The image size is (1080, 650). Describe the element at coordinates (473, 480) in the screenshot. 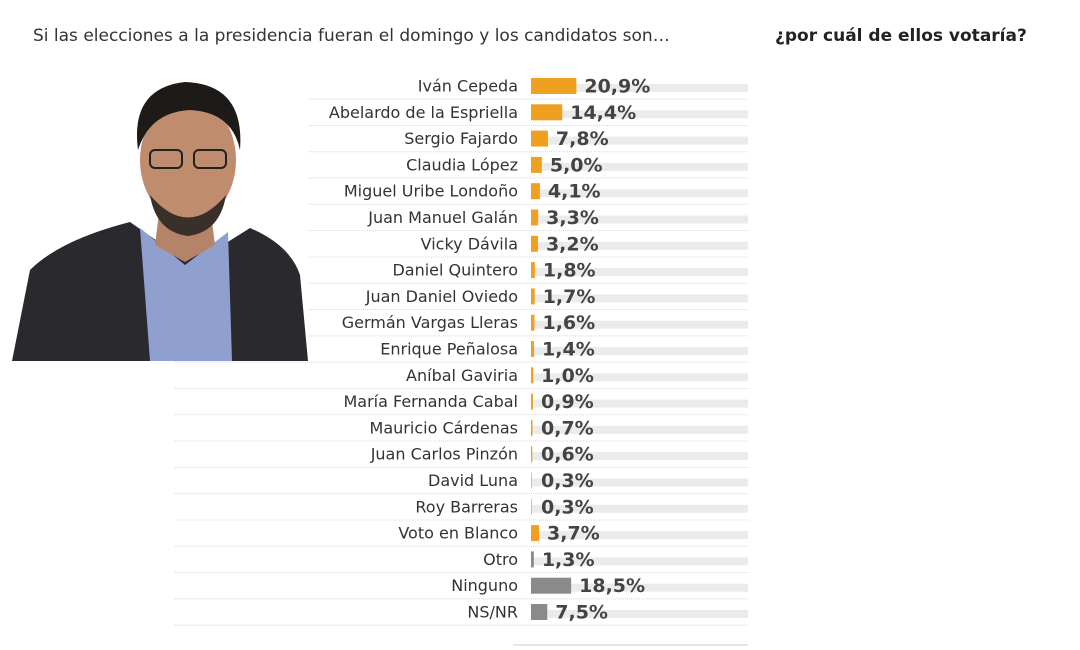

I see `category-label: David Luna` at that location.